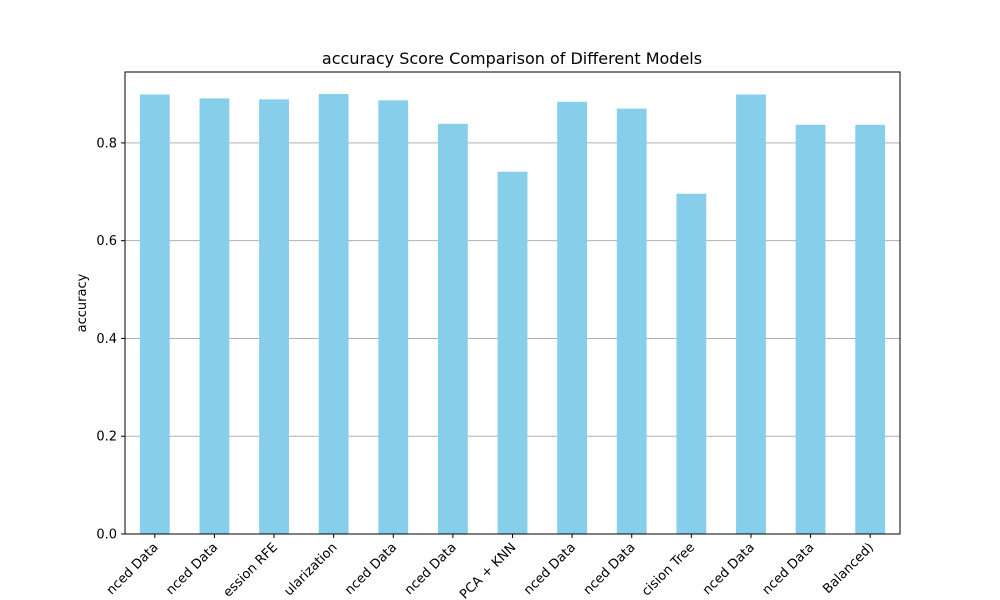  What do you see at coordinates (82, 302) in the screenshot?
I see `y-axis-label: accuracy` at bounding box center [82, 302].